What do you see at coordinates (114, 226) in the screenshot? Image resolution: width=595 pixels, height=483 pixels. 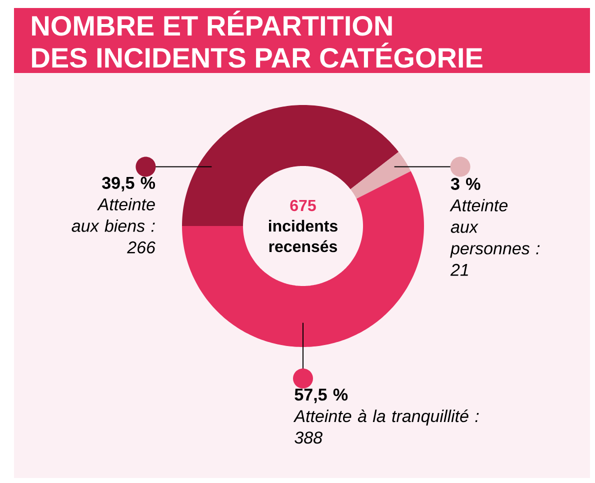 I see `slice-label: Atteinte aux biens : 266` at bounding box center [114, 226].